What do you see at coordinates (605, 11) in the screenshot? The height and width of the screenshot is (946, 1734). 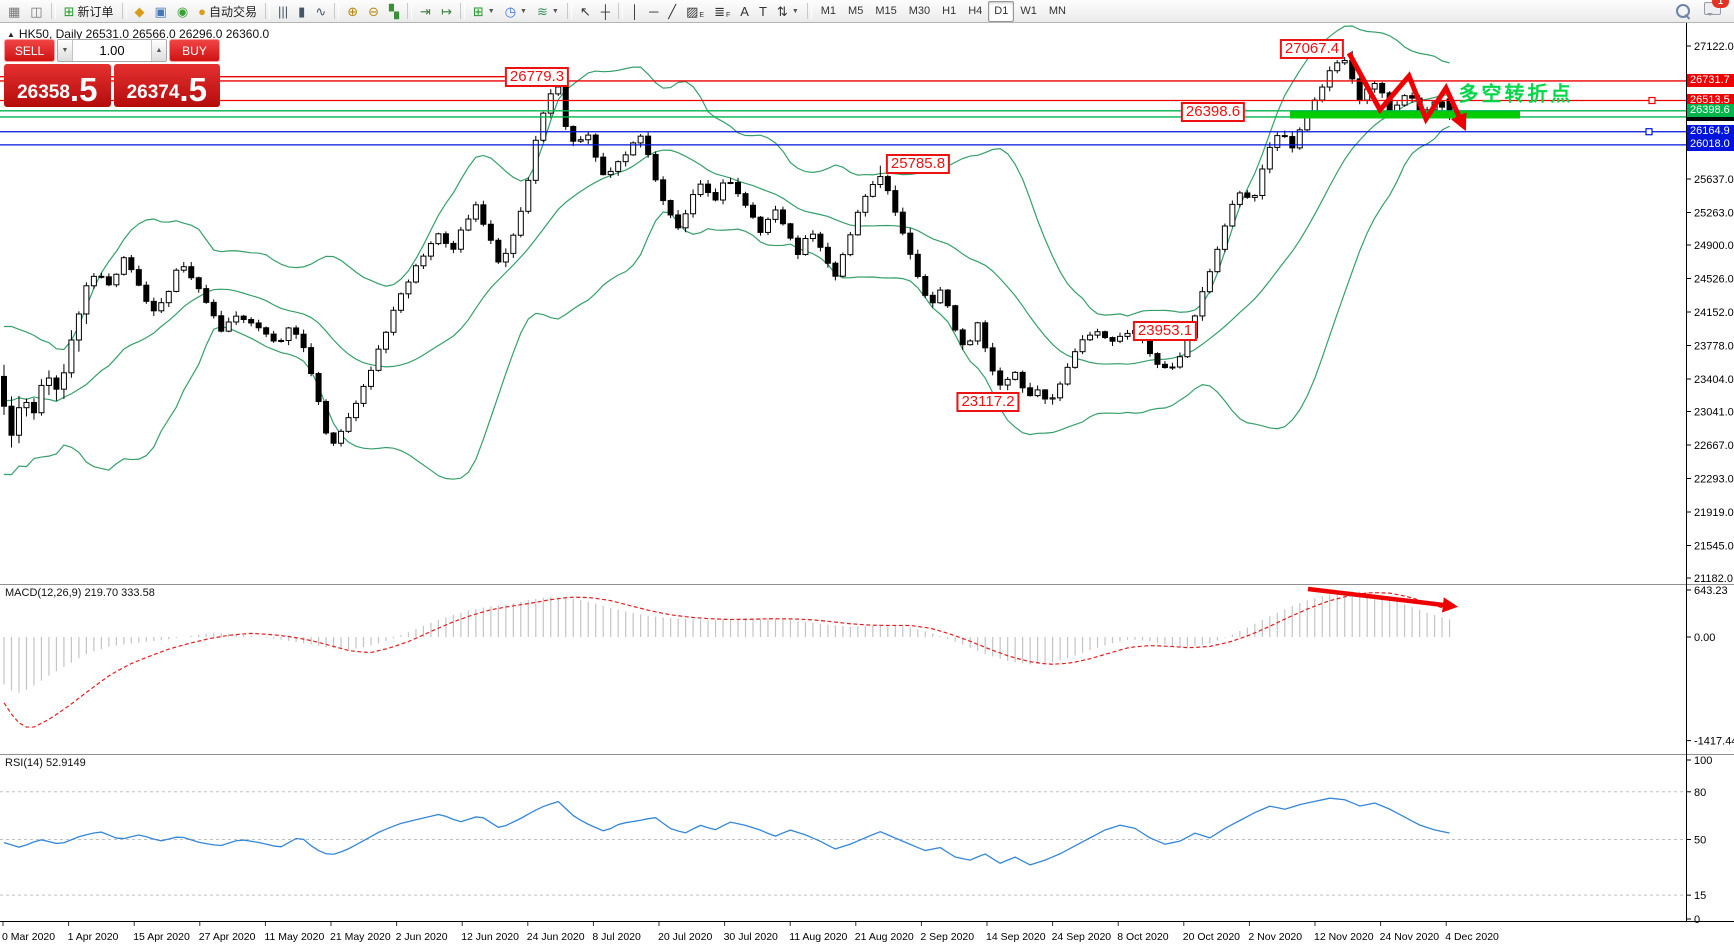 I see `crosshair-icon: ┼` at bounding box center [605, 11].